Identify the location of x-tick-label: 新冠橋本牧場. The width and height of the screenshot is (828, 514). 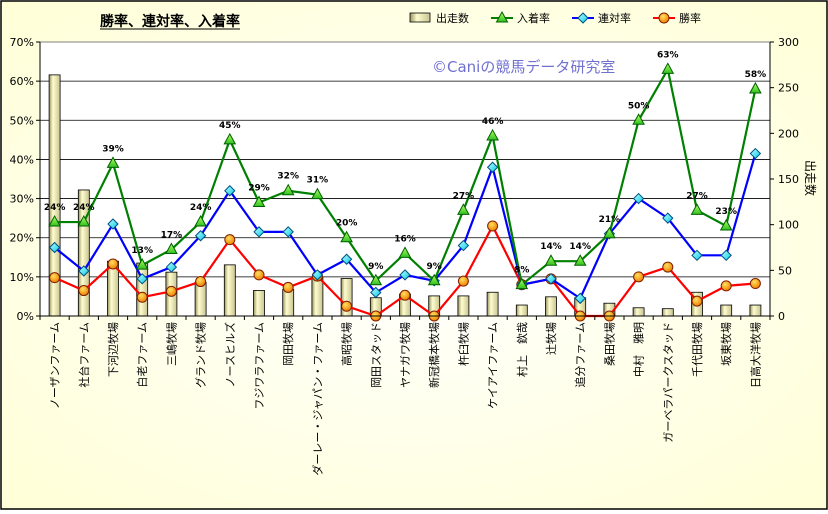
(434, 355).